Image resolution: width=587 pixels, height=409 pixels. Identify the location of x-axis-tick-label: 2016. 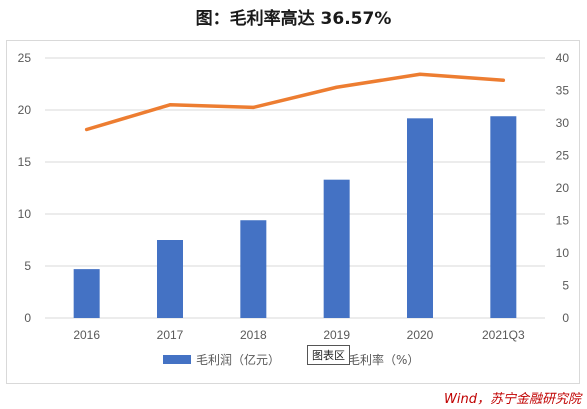
(86, 335).